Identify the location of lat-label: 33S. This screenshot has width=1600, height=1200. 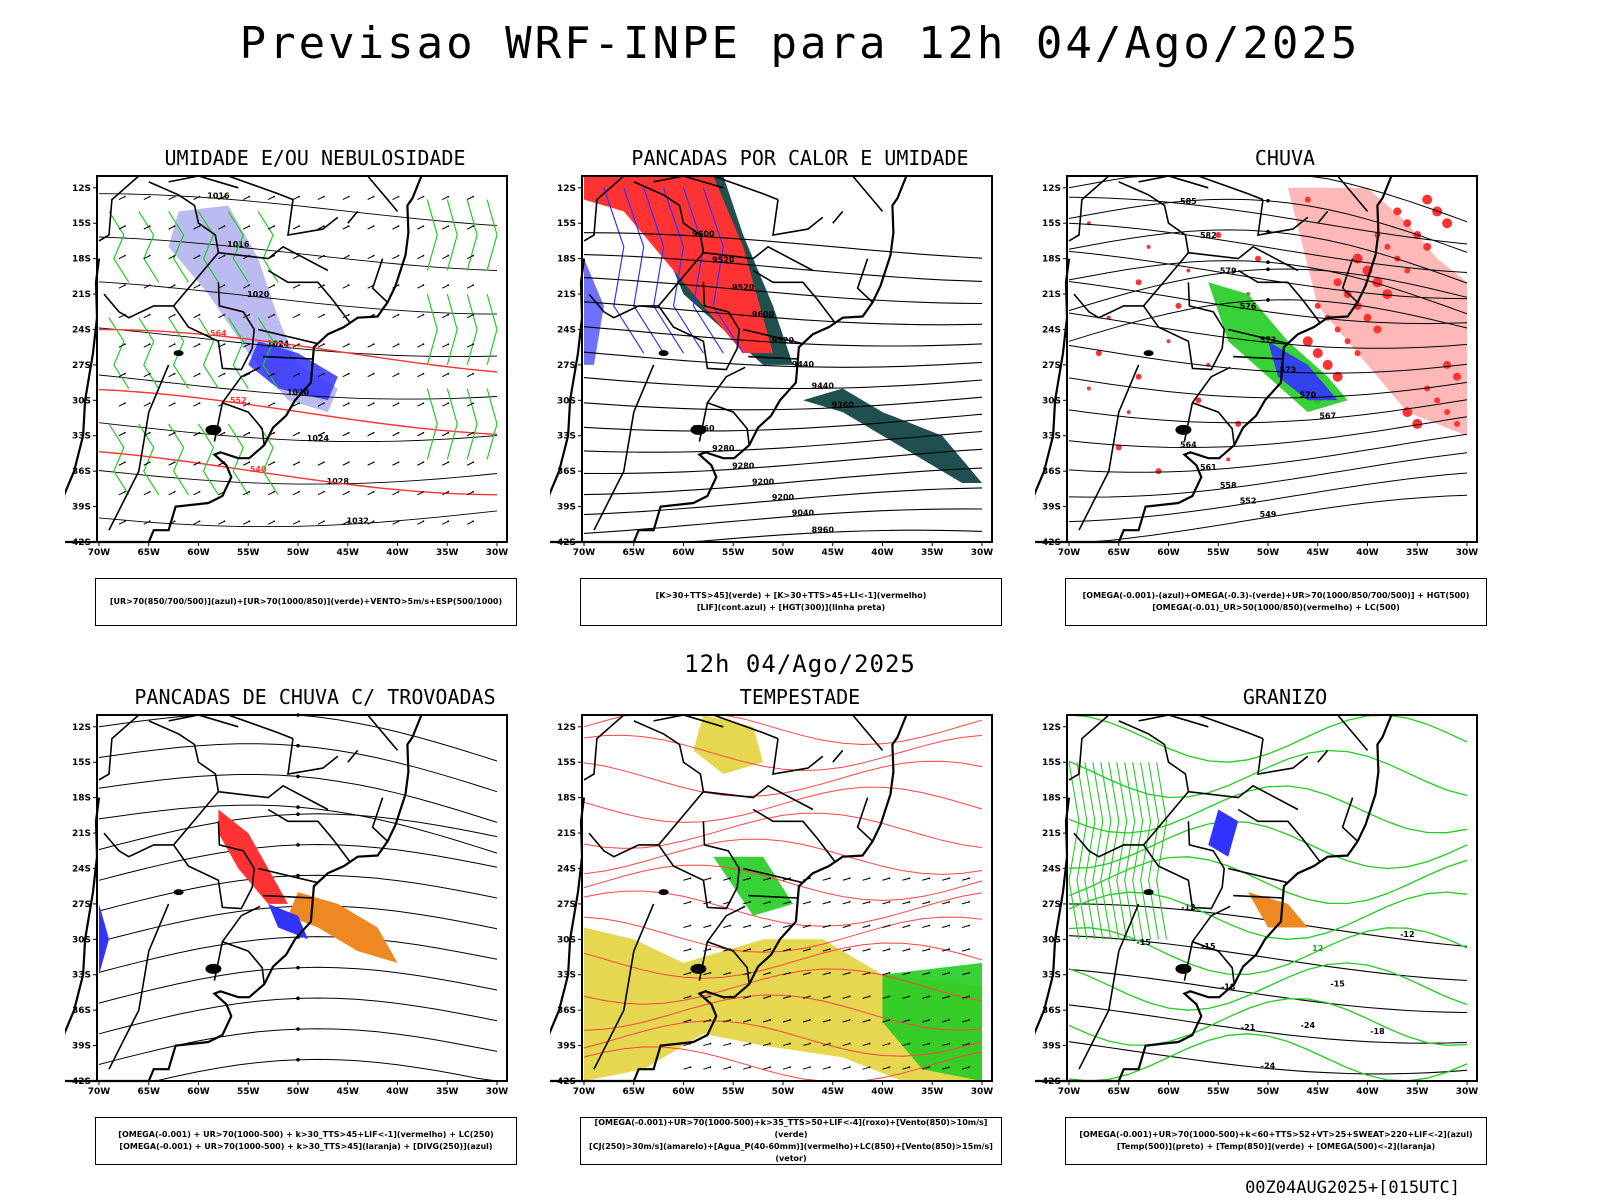
(566, 976).